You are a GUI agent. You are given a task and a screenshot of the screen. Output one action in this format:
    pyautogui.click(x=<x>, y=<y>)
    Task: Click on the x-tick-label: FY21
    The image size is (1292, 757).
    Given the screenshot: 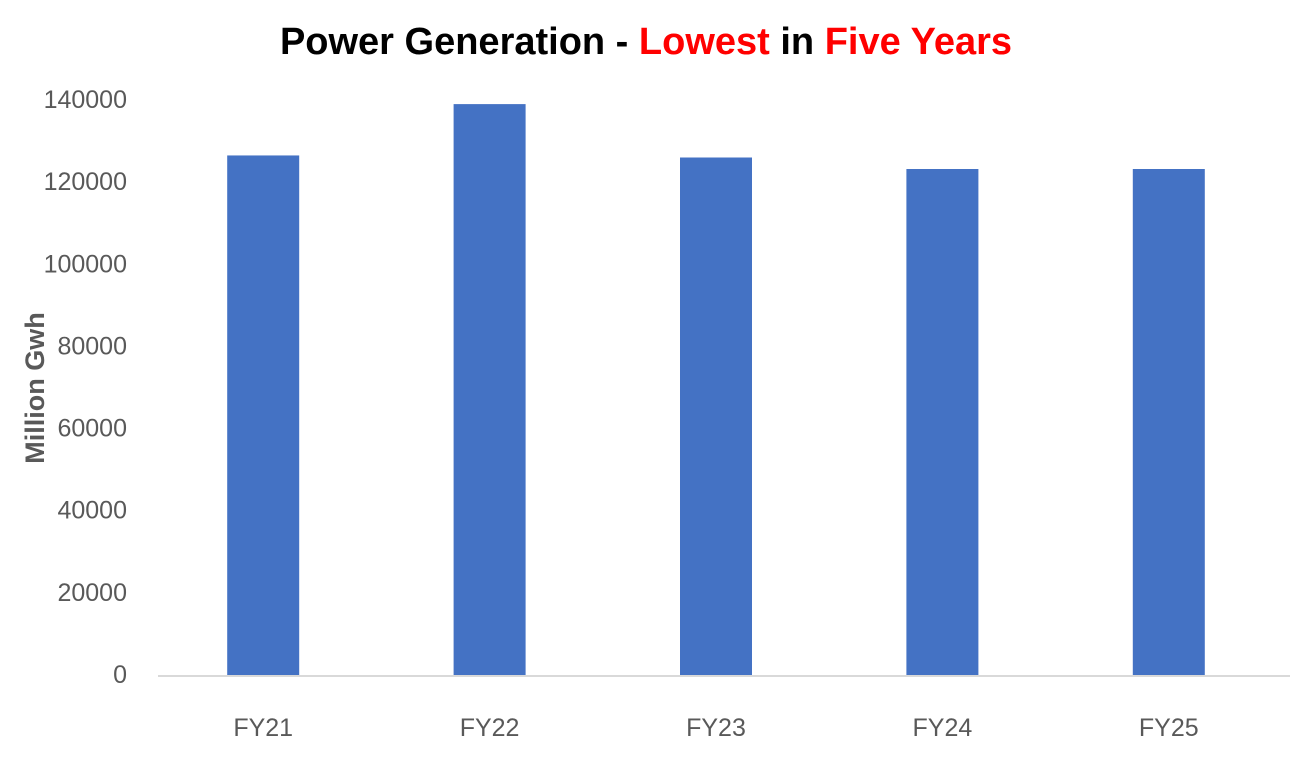 What is the action you would take?
    pyautogui.click(x=263, y=728)
    